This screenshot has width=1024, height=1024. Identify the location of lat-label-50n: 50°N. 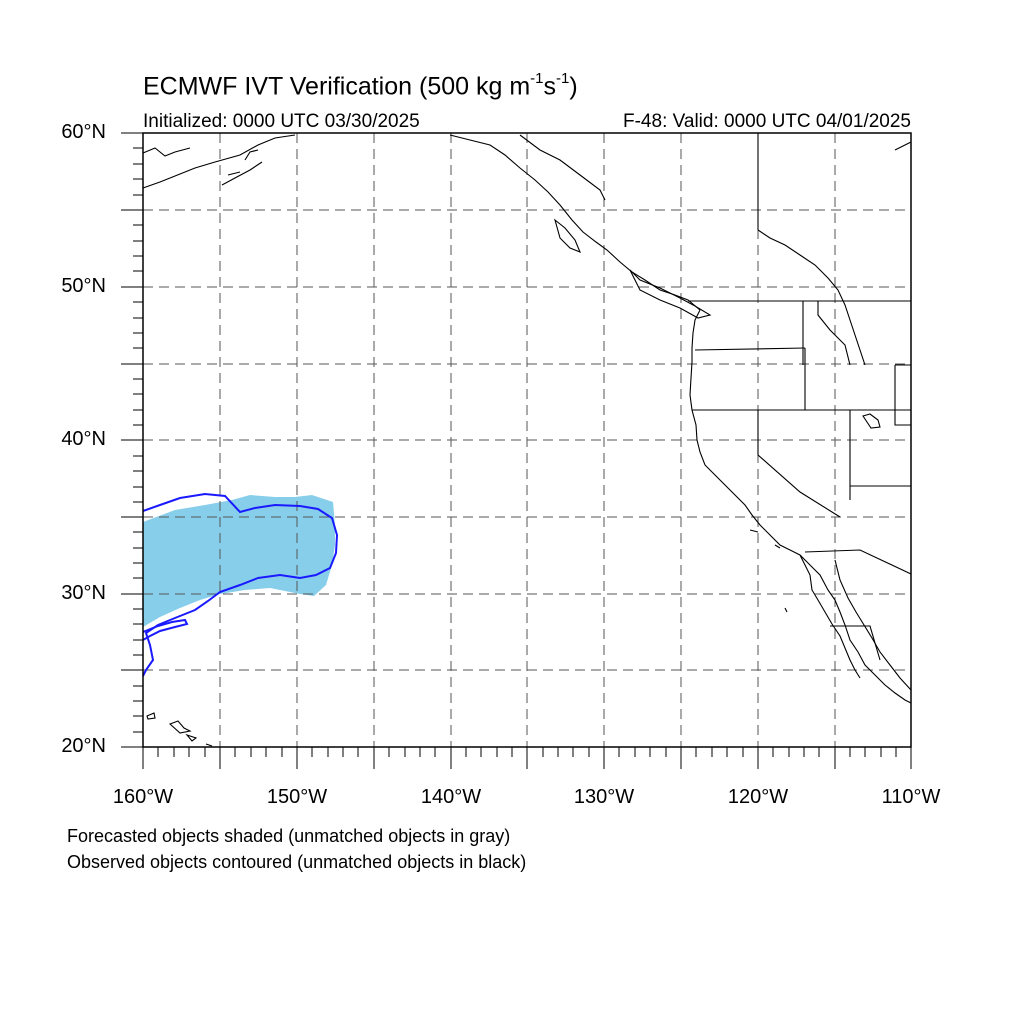
(83, 286).